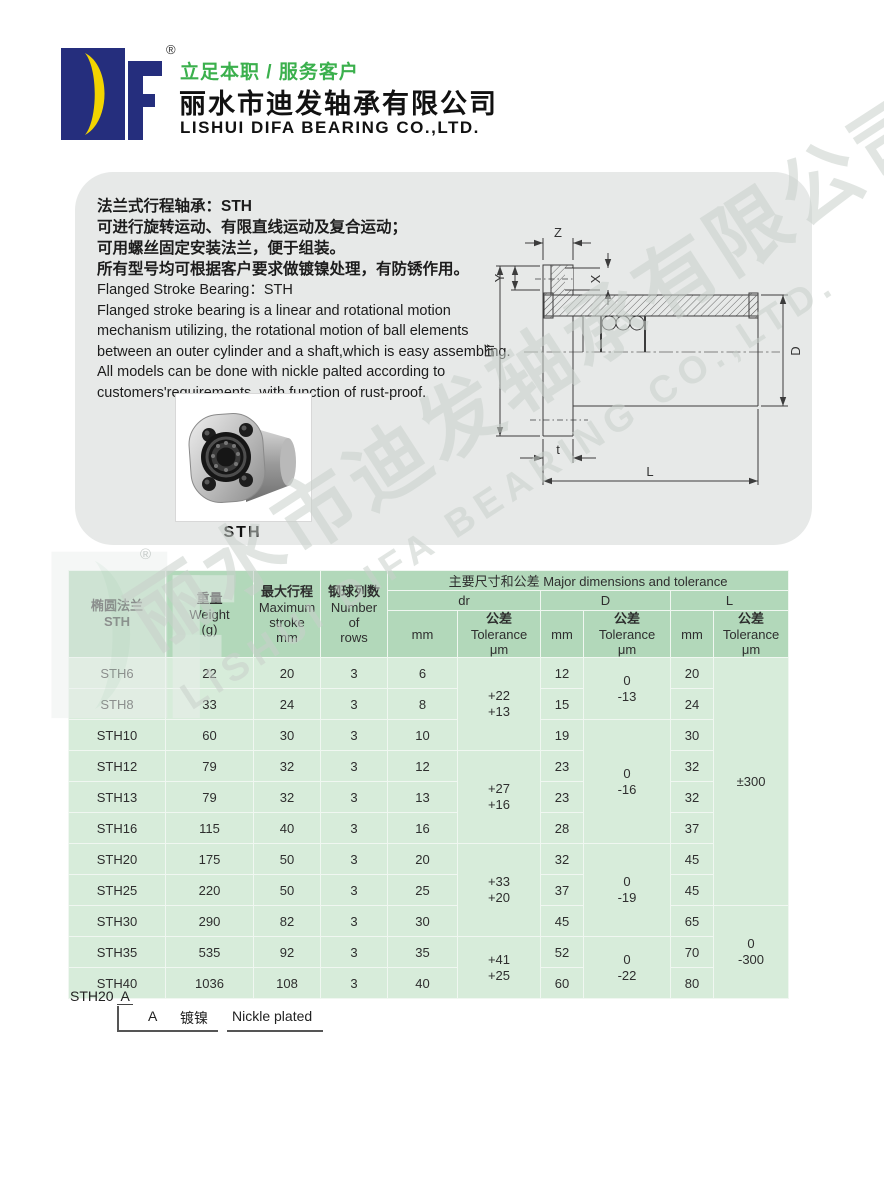 The height and width of the screenshot is (1200, 884). Describe the element at coordinates (117, 921) in the screenshot. I see `cell-model: STH30` at that location.